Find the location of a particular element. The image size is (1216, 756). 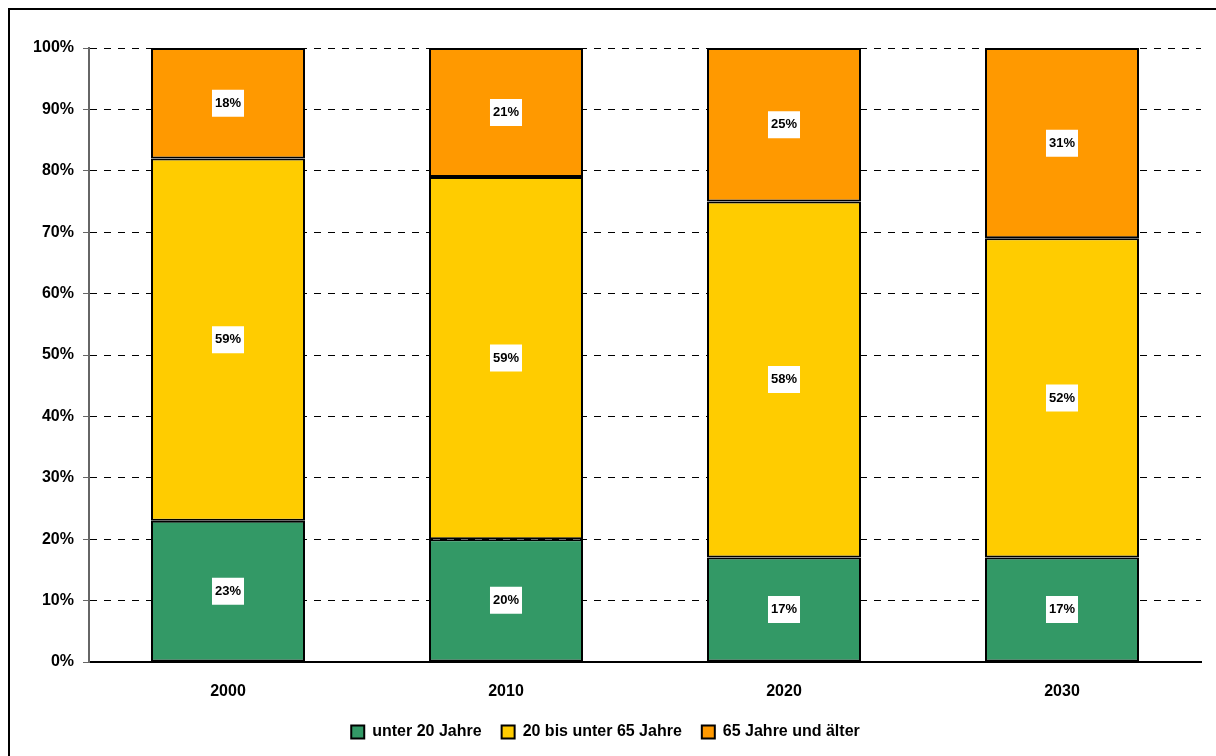

y-tick-label: 60% is located at coordinates (57, 293).